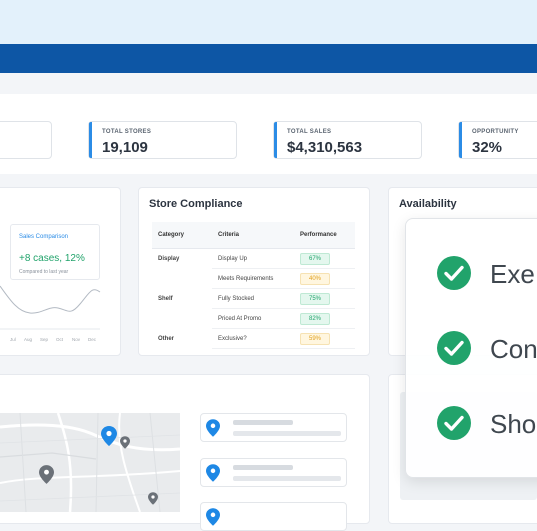 Image resolution: width=537 pixels, height=531 pixels. I want to click on stat-label: TOTAL SALES, so click(309, 132).